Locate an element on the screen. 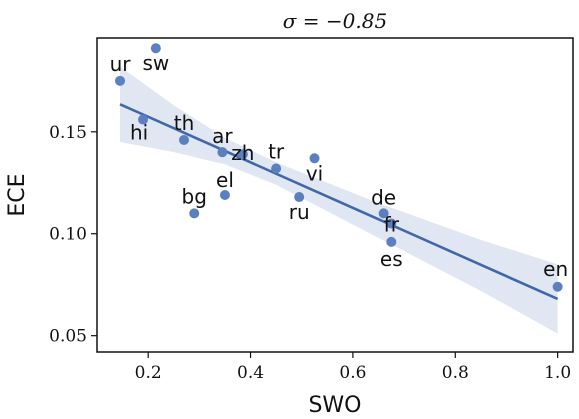 This screenshot has width=579, height=419. y-tick-label: 0.10 is located at coordinates (68, 235).